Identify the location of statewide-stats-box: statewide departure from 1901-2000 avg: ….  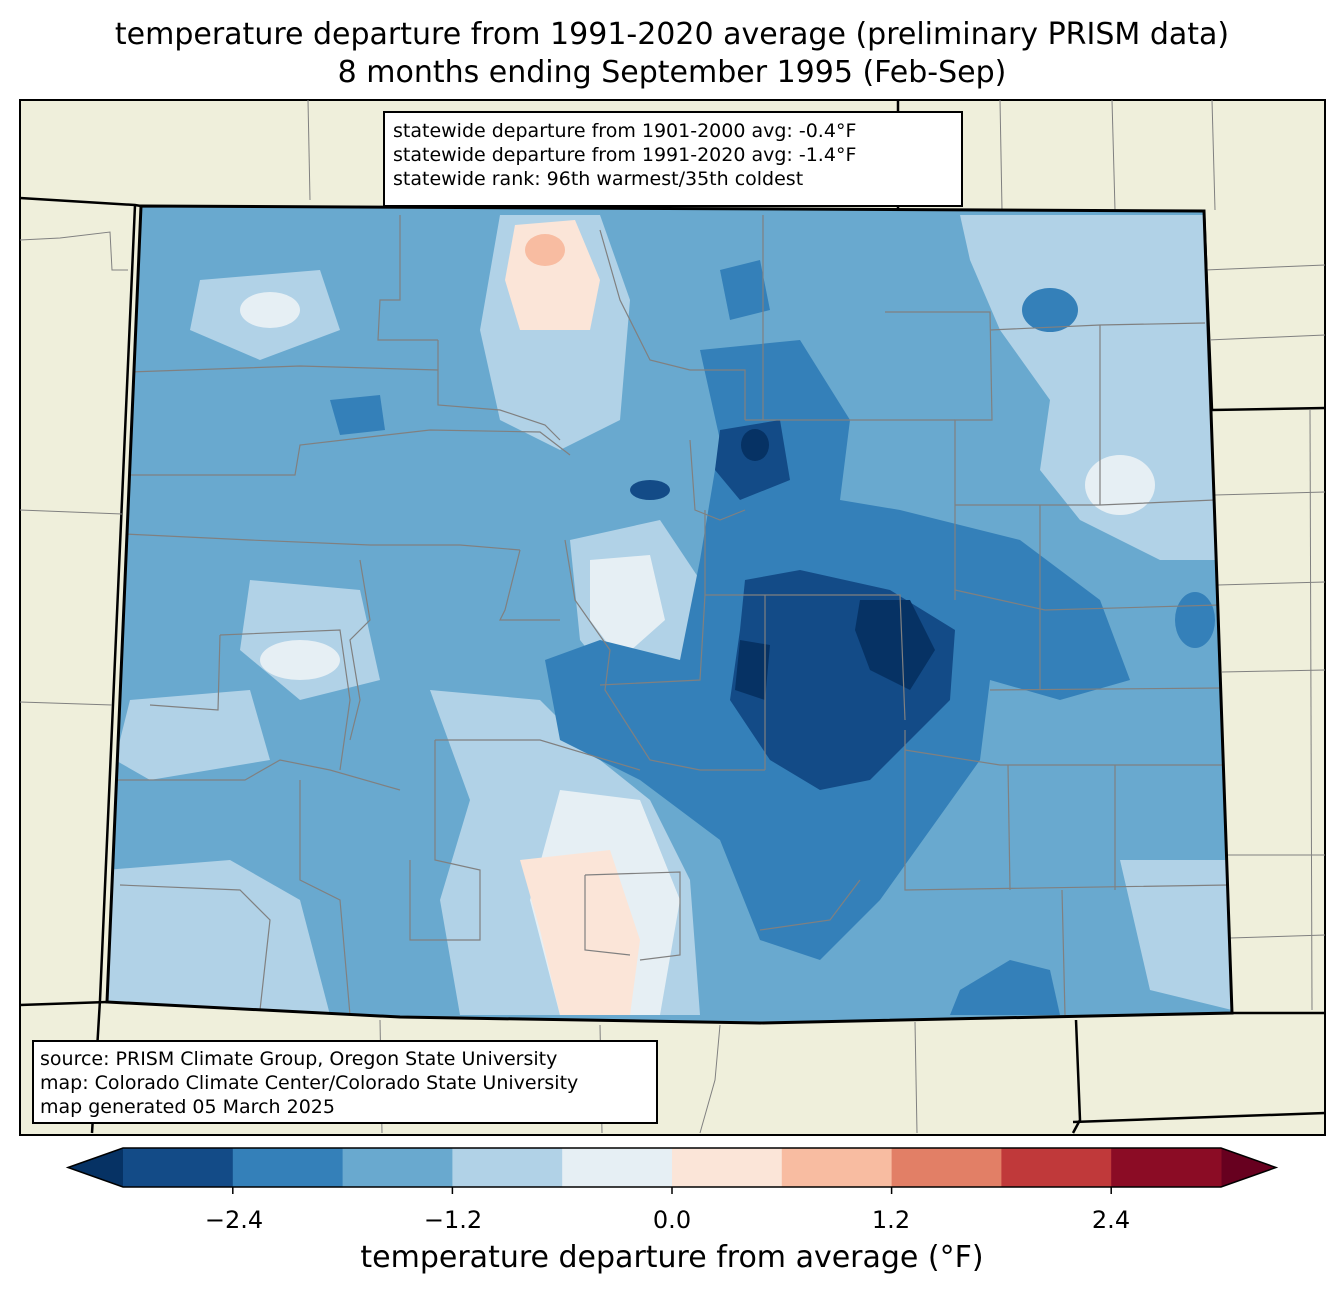
(673, 159).